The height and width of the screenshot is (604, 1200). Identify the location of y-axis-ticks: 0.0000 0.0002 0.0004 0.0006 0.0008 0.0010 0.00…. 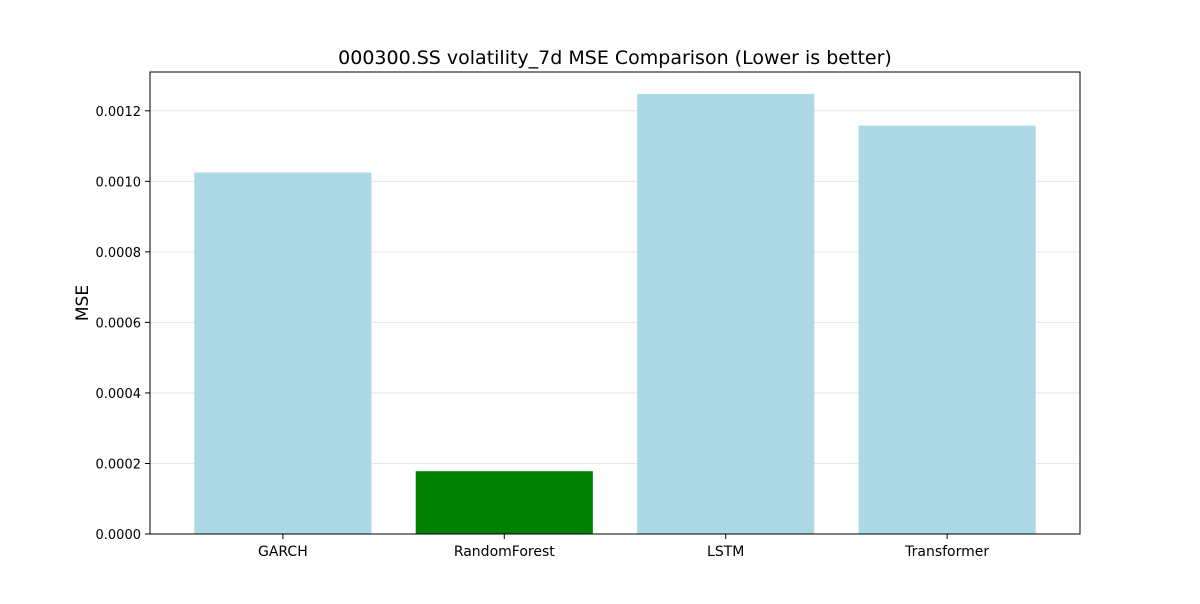
(123, 324).